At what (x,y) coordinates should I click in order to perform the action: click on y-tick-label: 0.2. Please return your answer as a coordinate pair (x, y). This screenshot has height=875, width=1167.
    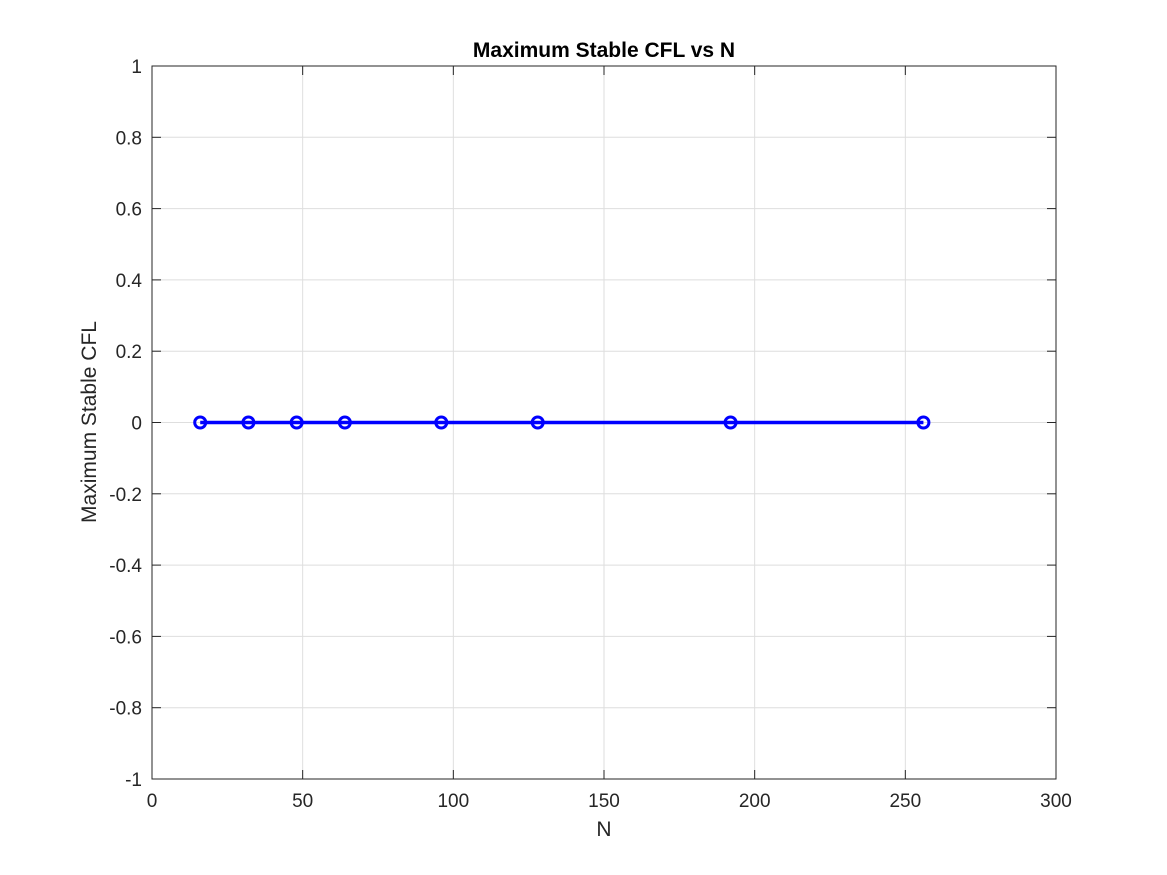
    Looking at the image, I should click on (129, 352).